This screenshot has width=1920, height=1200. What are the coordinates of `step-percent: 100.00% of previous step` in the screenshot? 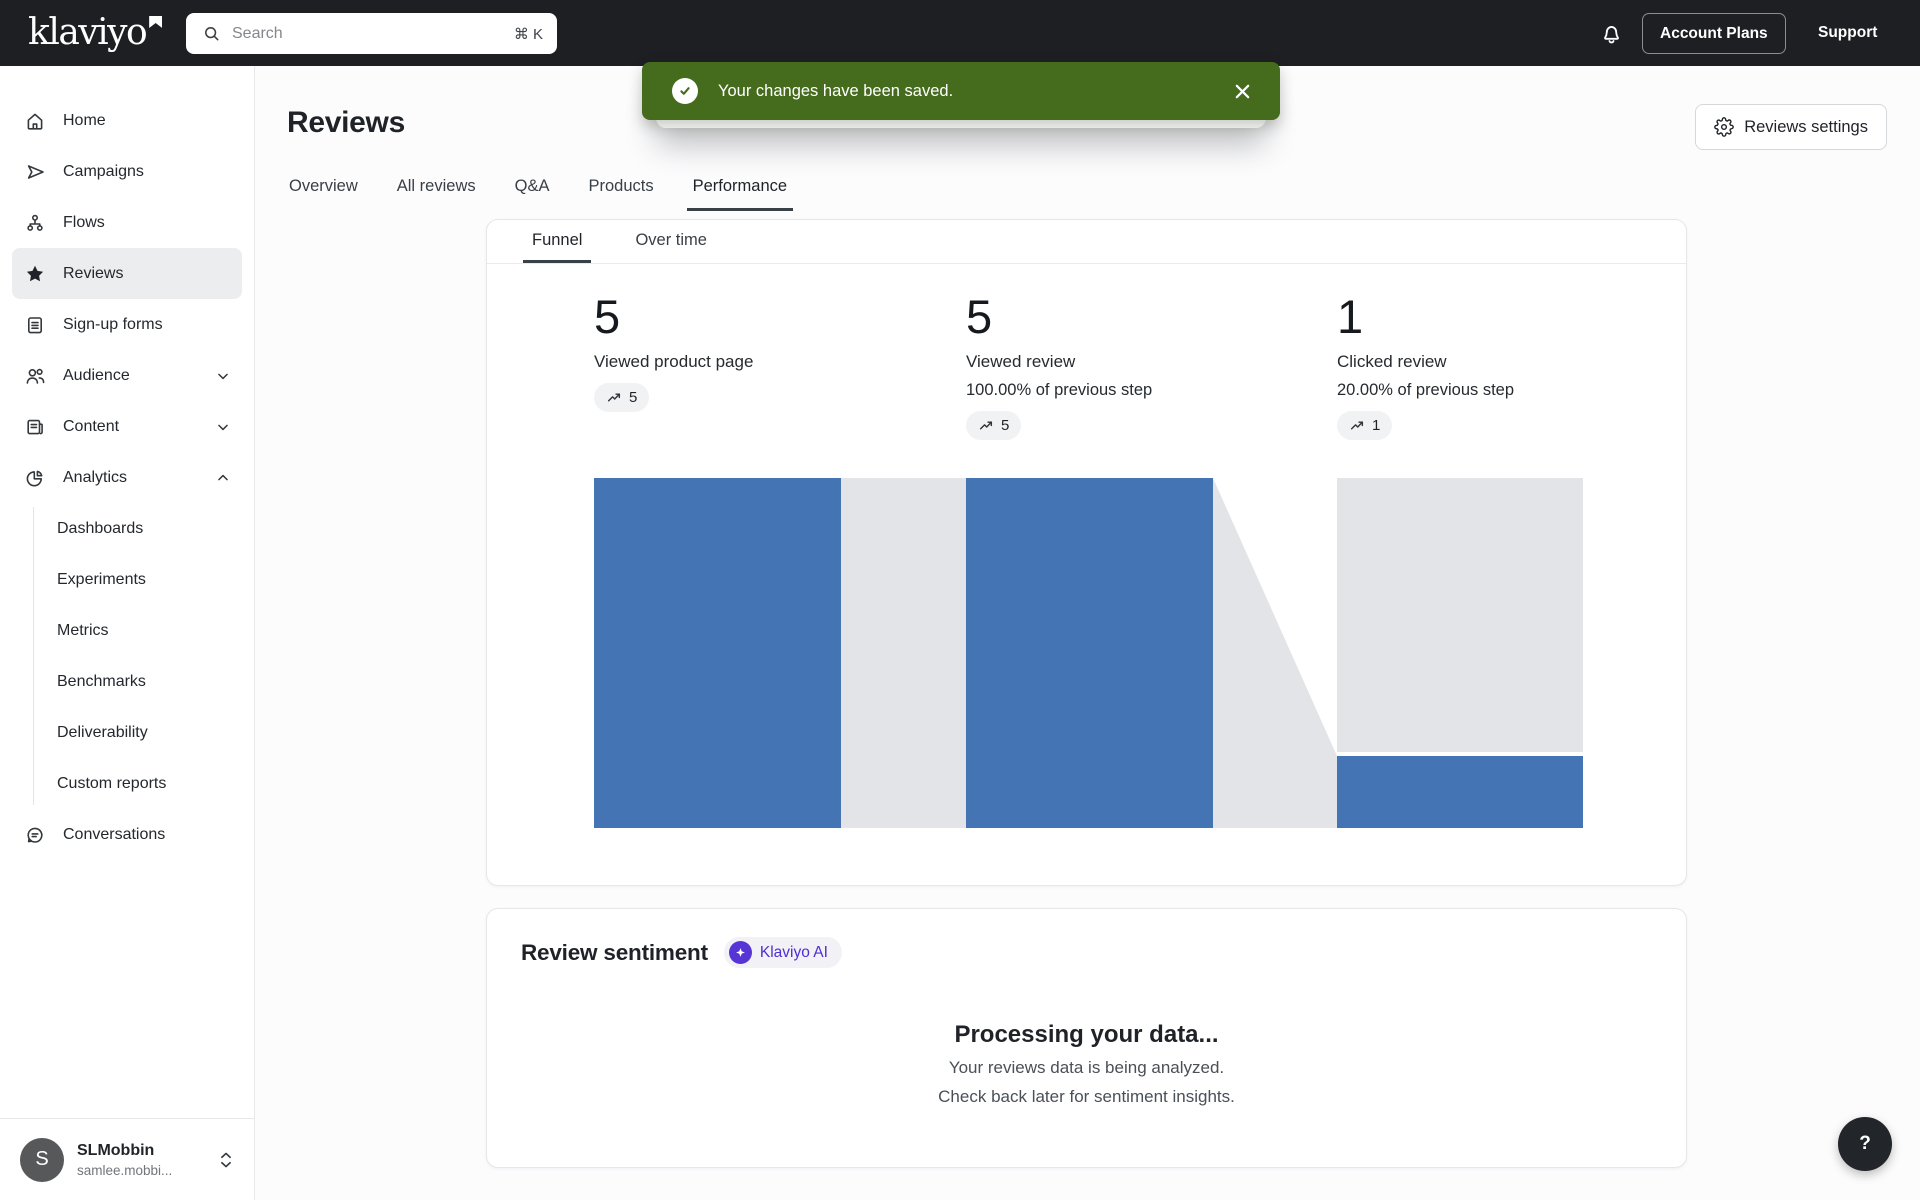 It's located at (1059, 389).